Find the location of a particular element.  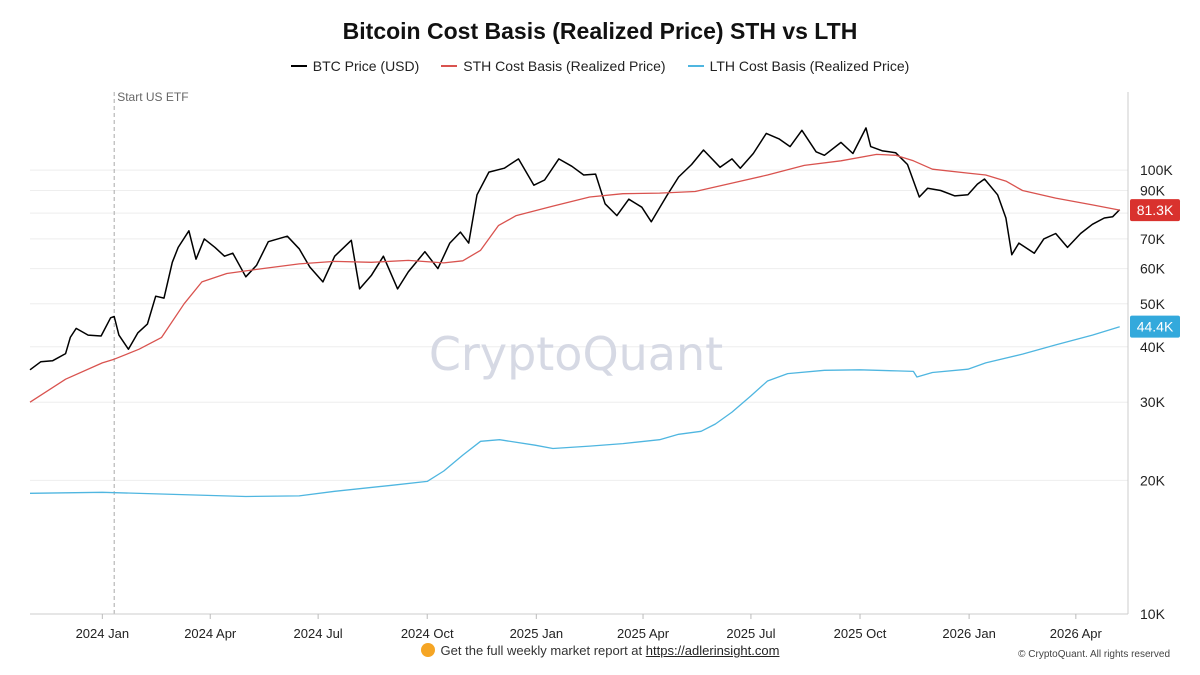

lth-end-label: 44.4K is located at coordinates (1155, 326).